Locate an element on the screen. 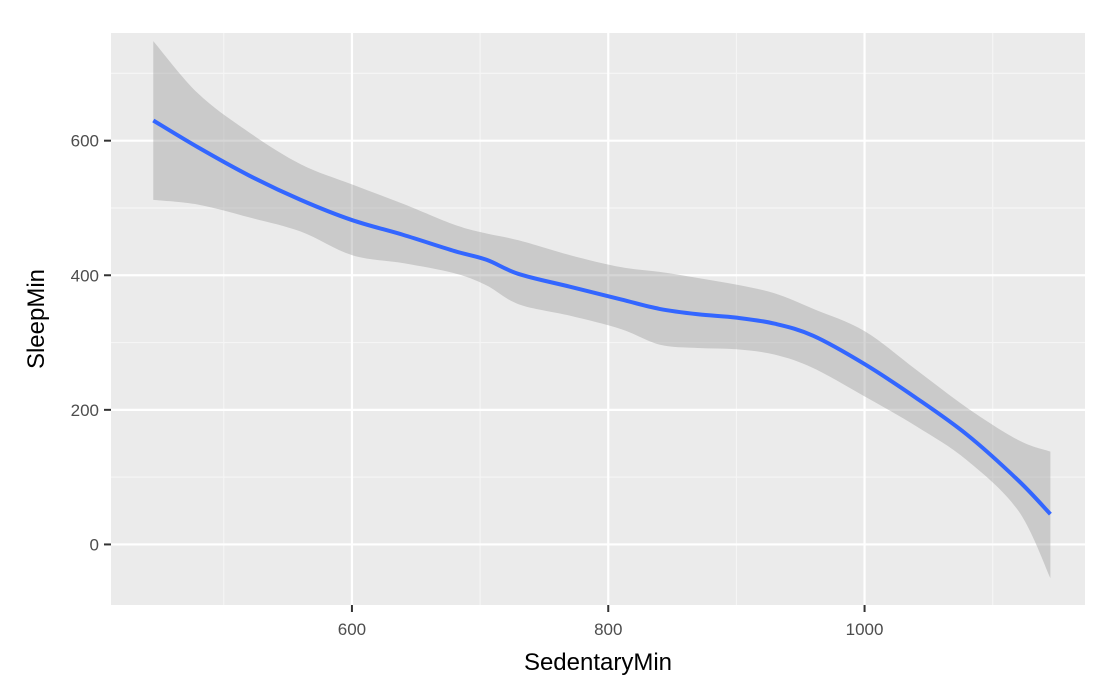 The width and height of the screenshot is (1101, 693). x-tick-label: 1000 is located at coordinates (865, 629).